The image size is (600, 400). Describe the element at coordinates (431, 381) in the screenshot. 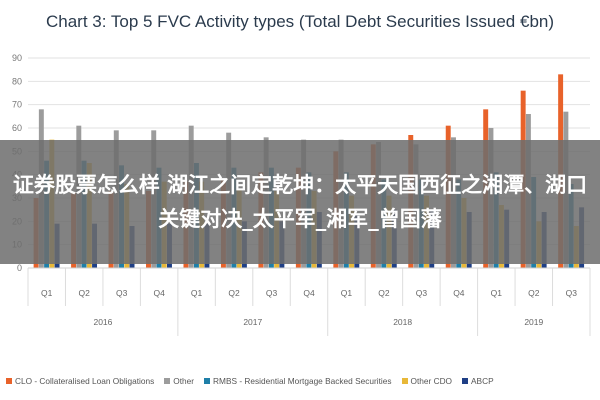

I see `legend-label: Other CDO` at that location.